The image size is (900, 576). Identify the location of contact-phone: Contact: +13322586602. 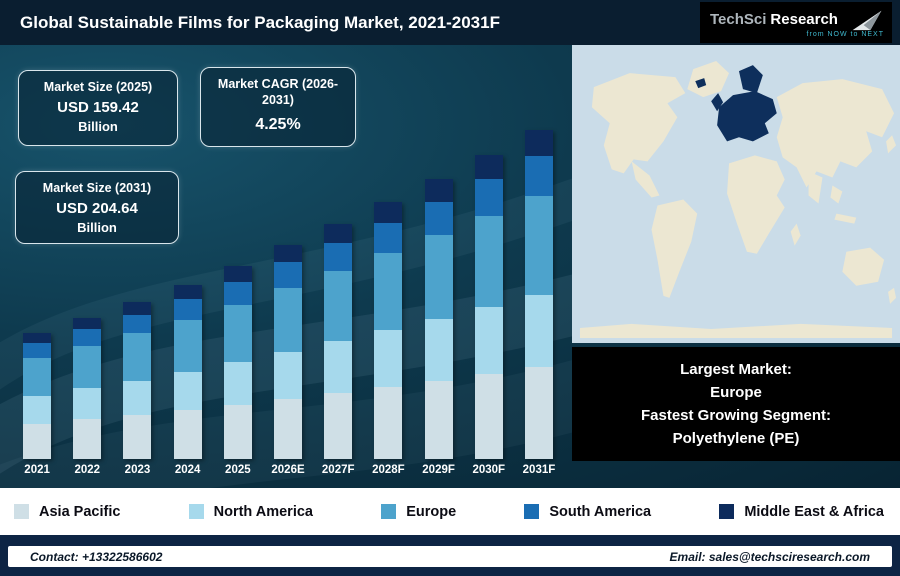
(96, 556).